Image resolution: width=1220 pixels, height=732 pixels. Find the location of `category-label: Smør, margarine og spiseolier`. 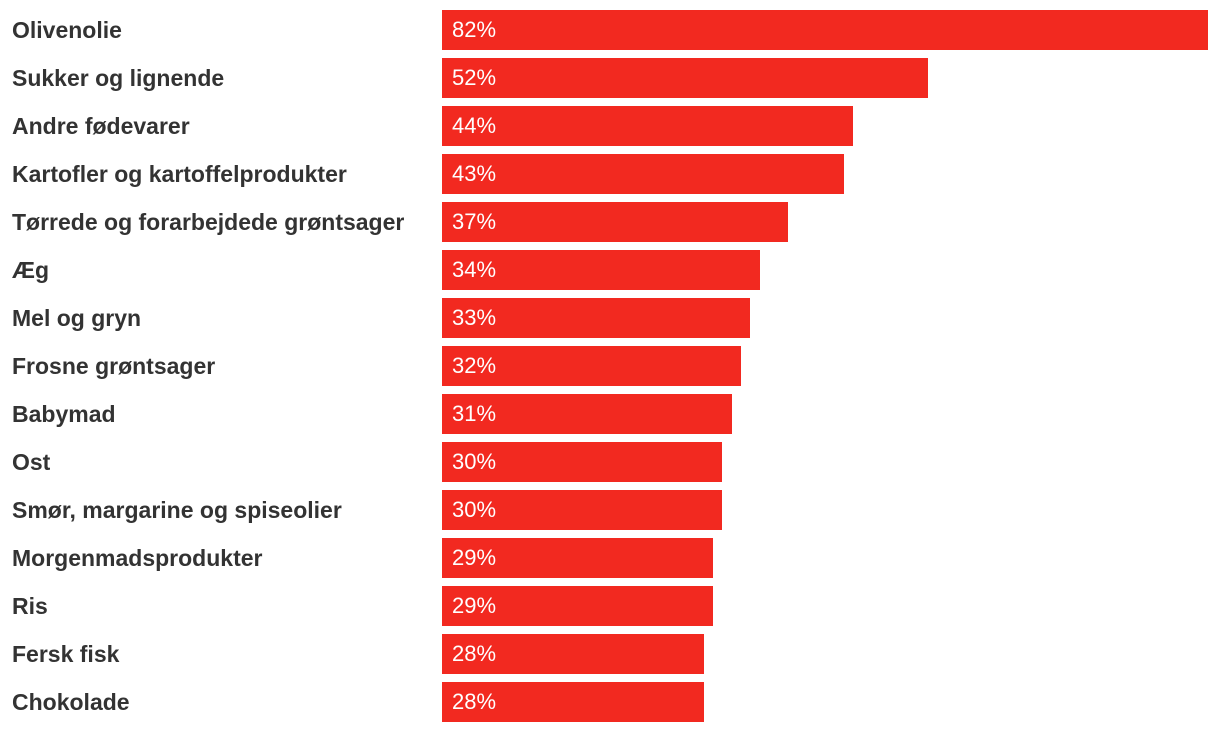

category-label: Smør, margarine og spiseolier is located at coordinates (177, 510).